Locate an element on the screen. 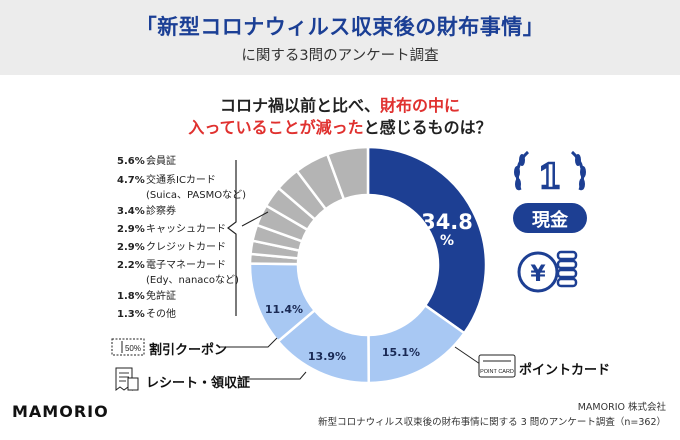  small-item-pct: 4.7% is located at coordinates (131, 180).